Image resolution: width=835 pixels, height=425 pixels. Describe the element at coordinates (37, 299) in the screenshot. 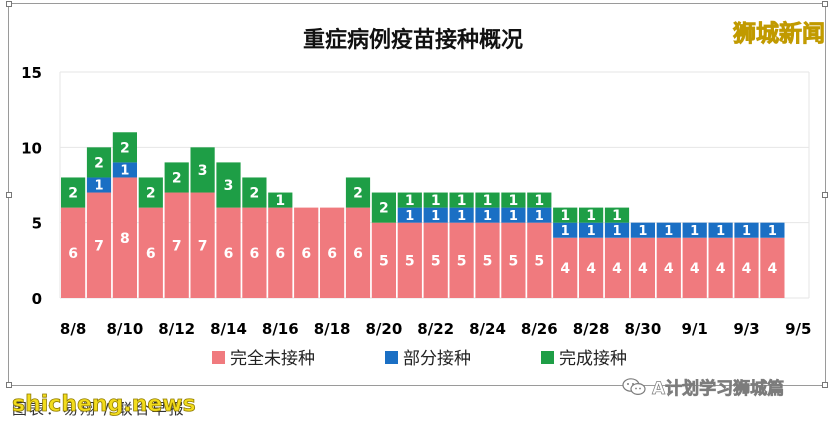

I see `y-tick-label: 0` at that location.